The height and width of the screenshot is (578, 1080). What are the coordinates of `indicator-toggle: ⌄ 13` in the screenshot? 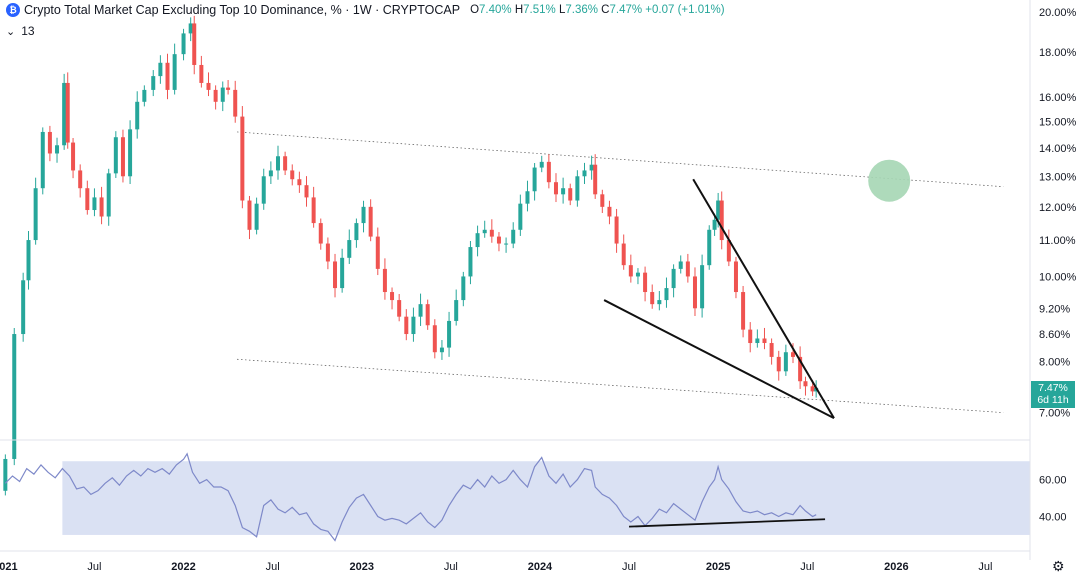 It's located at (20, 31).